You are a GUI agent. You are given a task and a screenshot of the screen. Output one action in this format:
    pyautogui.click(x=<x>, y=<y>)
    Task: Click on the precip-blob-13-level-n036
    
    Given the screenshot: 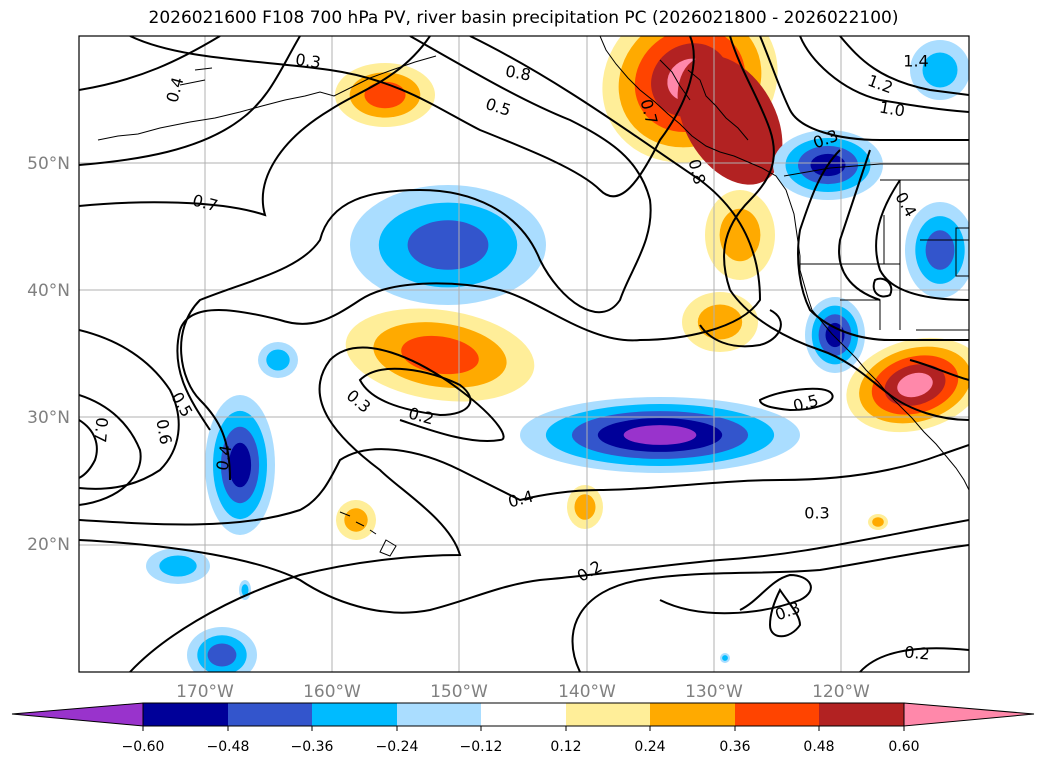 What is the action you would take?
    pyautogui.click(x=940, y=250)
    